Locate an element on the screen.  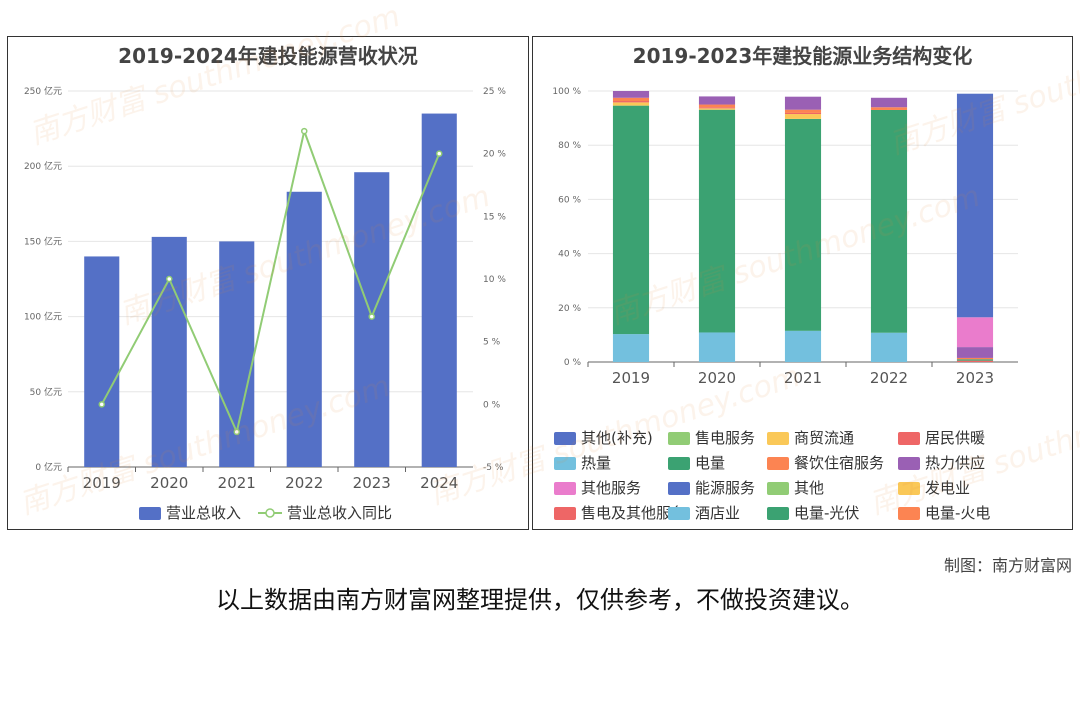
legend-label: 电量-光伏 is located at coordinates (826, 513).